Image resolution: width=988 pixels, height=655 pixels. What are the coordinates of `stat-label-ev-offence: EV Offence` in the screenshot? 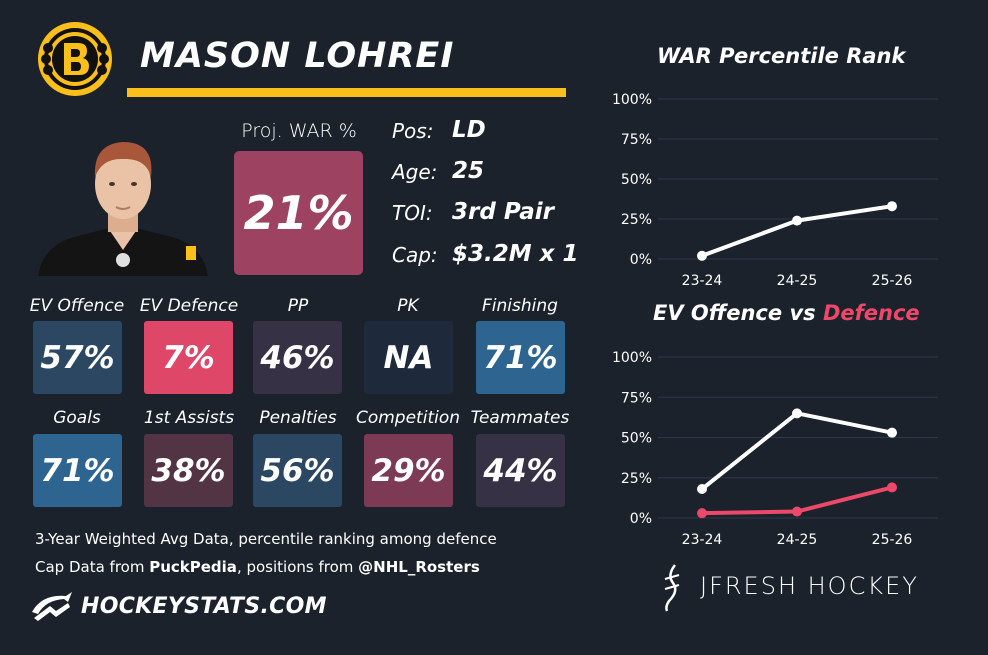 It's located at (77, 306).